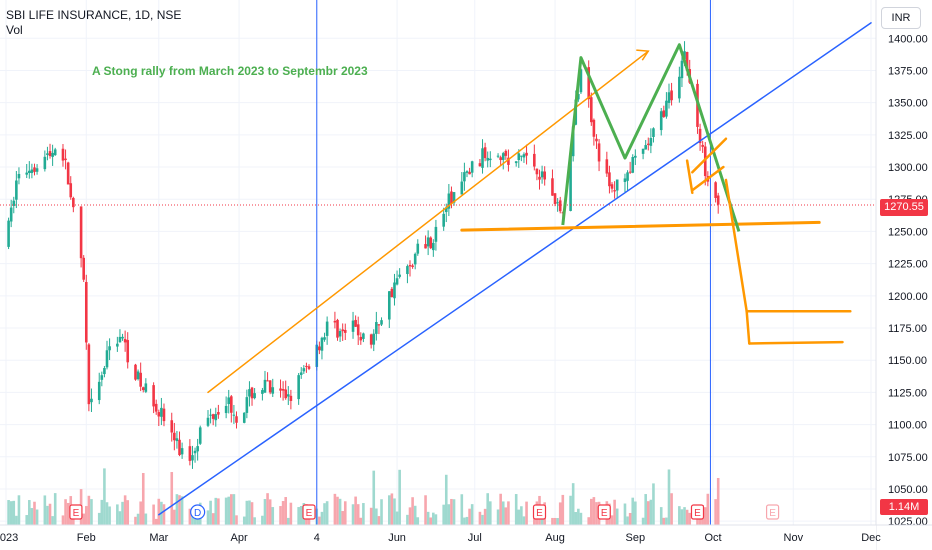  I want to click on price-tick-label: 1400.00, so click(908, 39).